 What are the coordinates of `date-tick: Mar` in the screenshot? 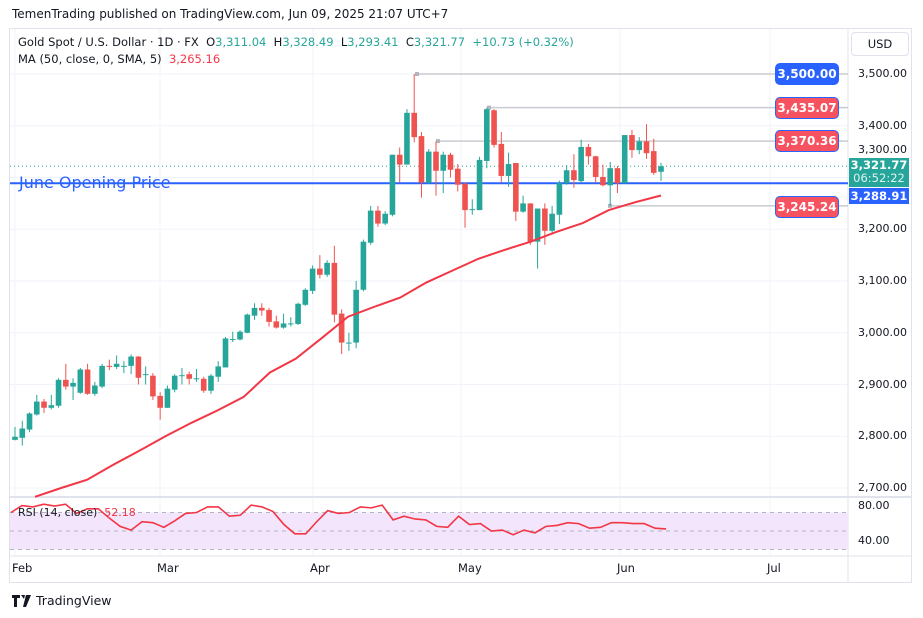 It's located at (168, 568).